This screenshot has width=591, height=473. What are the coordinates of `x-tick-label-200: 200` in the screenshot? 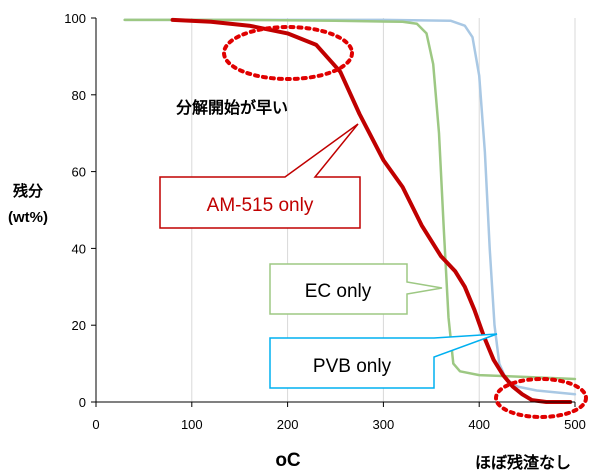 It's located at (288, 424).